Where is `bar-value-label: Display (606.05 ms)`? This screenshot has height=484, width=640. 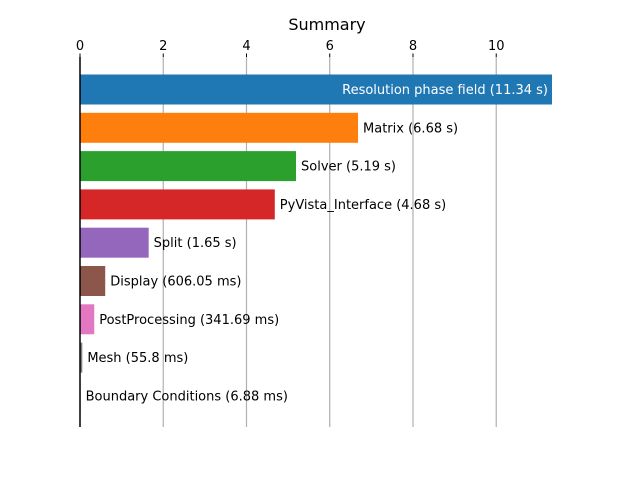
bar-value-label: Display (606.05 ms) is located at coordinates (175, 282).